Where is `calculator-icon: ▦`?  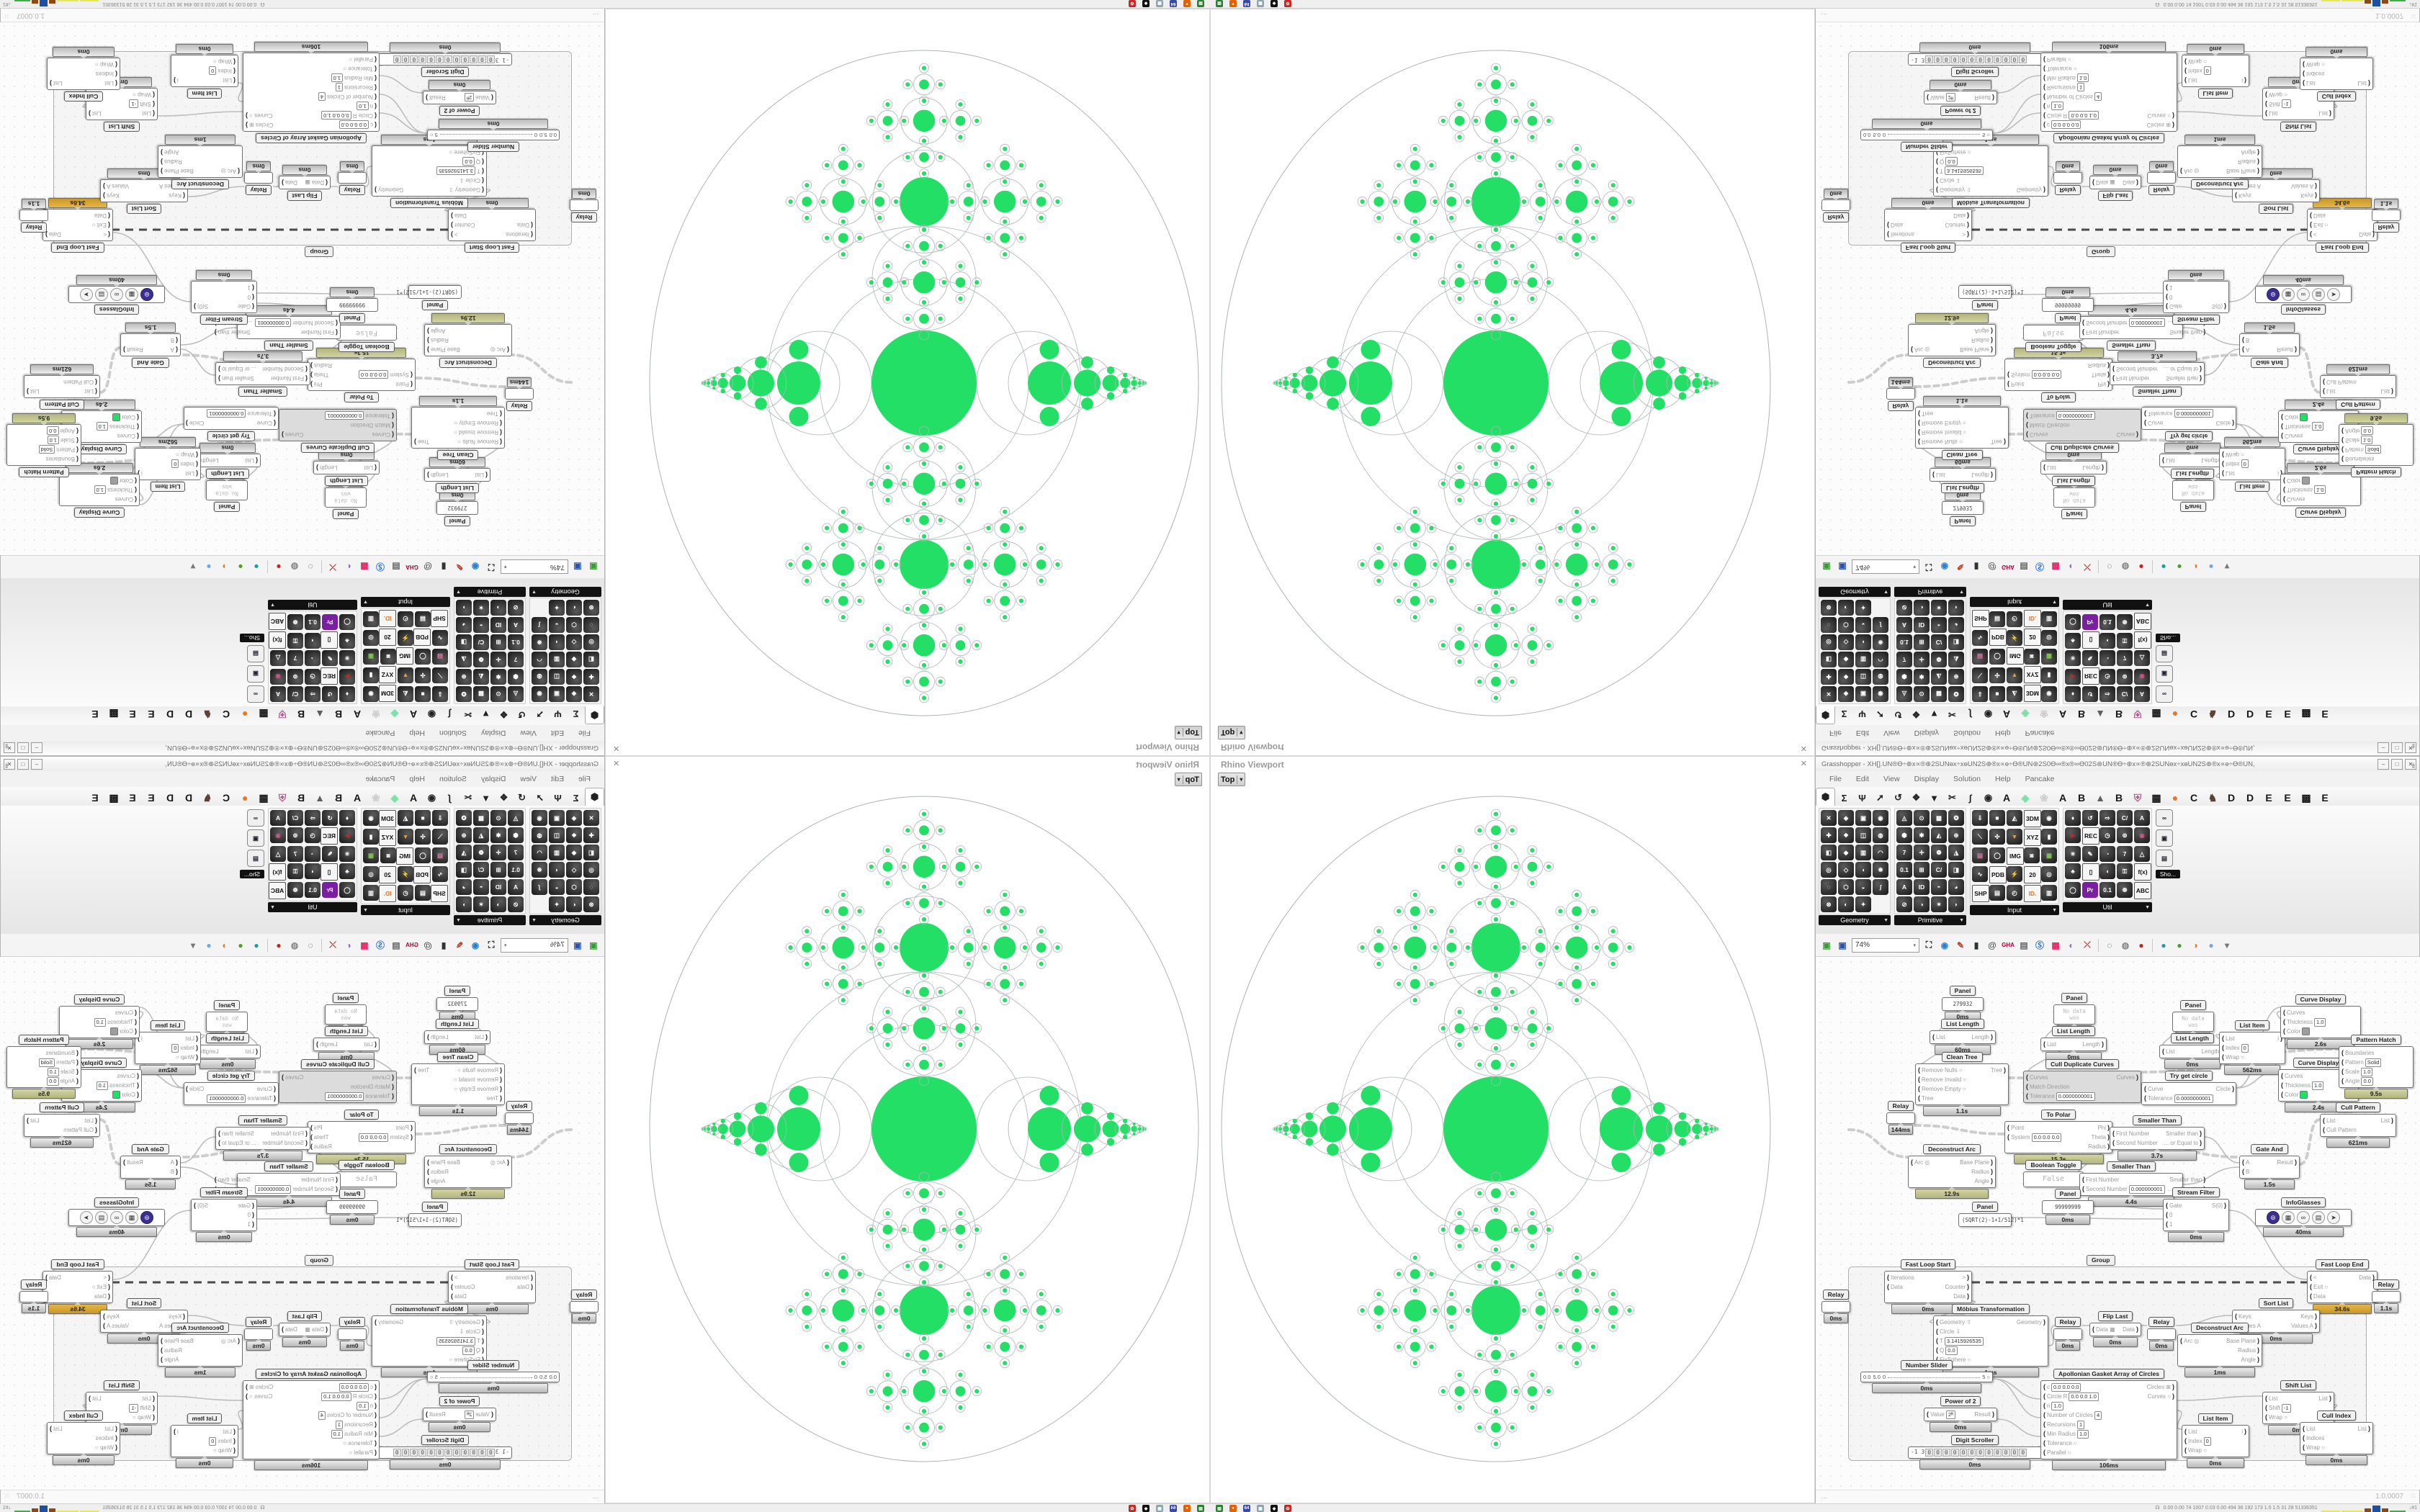
calculator-icon: ▦ is located at coordinates (1260, 3).